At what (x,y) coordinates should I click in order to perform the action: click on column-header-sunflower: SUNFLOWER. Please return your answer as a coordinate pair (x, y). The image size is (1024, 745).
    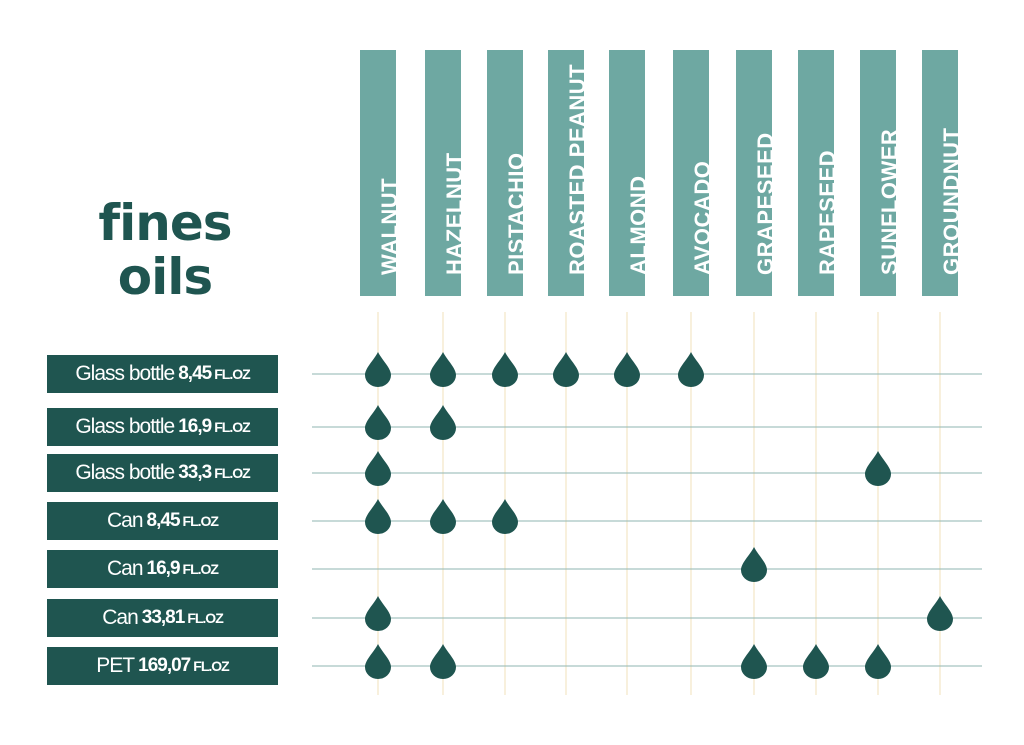
    Looking at the image, I should click on (881, 173).